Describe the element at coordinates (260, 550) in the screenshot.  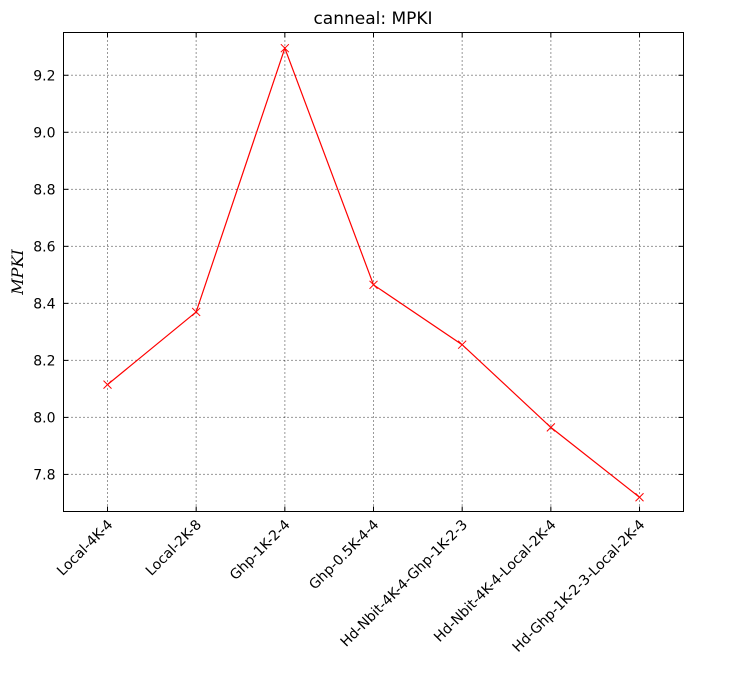
I see `x-tick-label: Ghp-1K-2-4` at that location.